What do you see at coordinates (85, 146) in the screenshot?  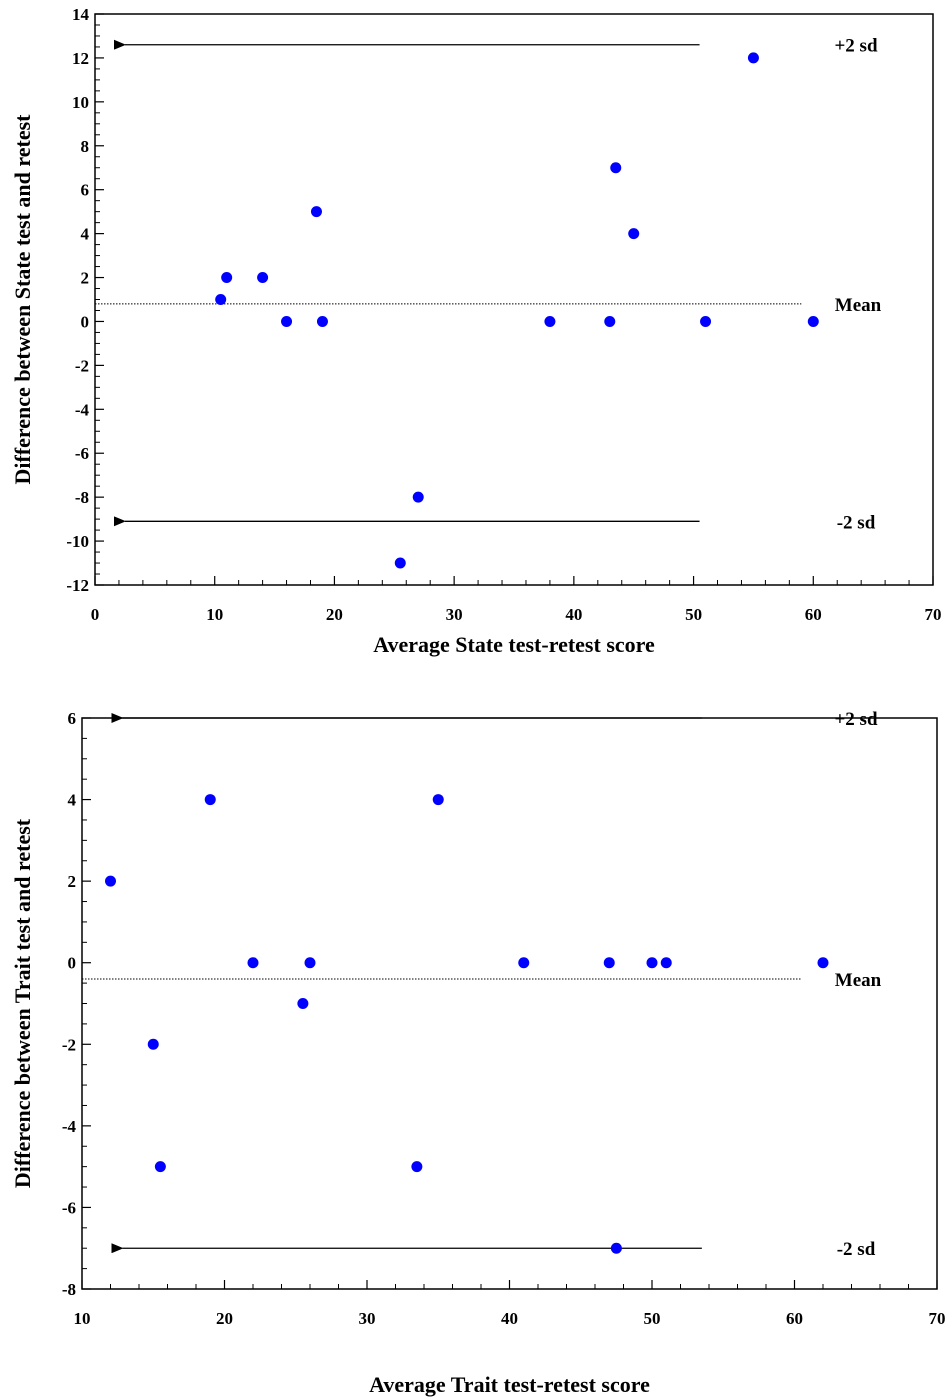 I see `y-tick-label: 8` at bounding box center [85, 146].